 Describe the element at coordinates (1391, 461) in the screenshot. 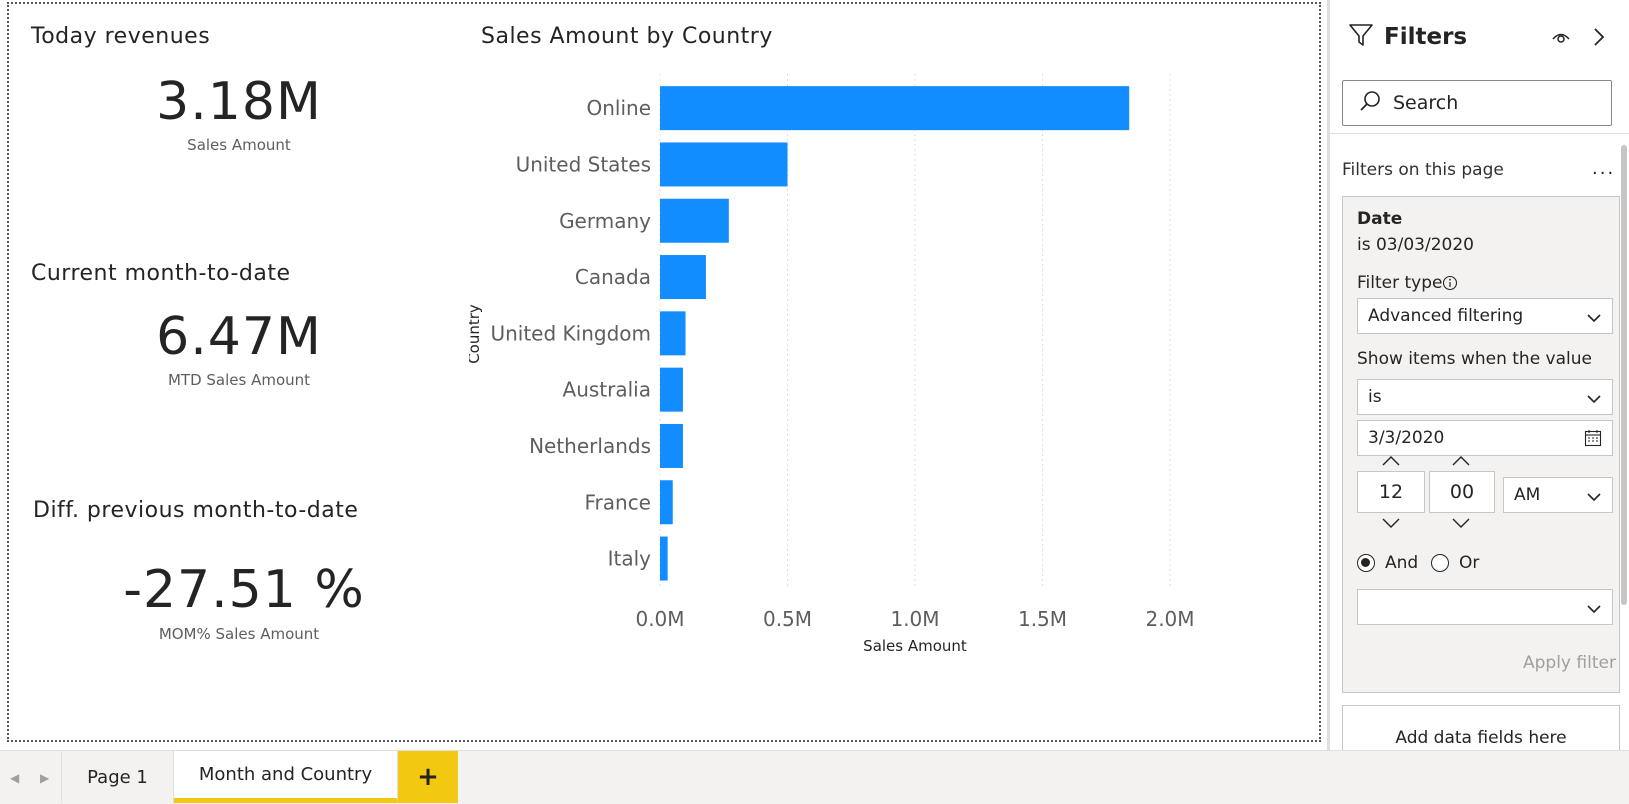

I see `hour-up-icon` at that location.